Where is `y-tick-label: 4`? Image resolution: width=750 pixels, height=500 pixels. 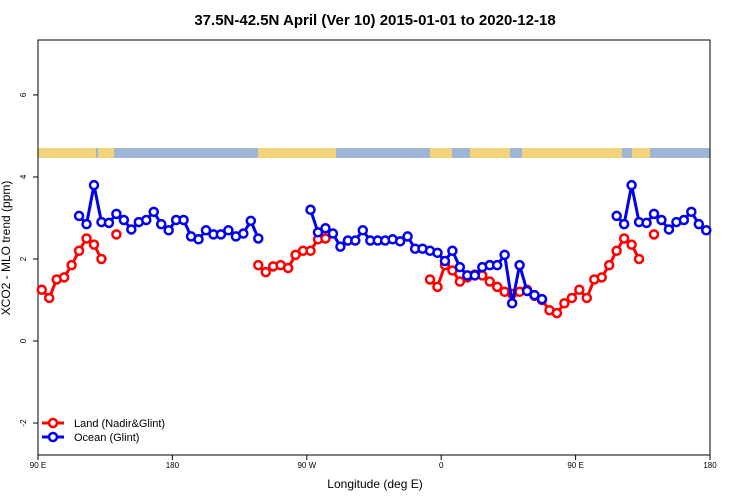
y-tick-label: 4 is located at coordinates (23, 176).